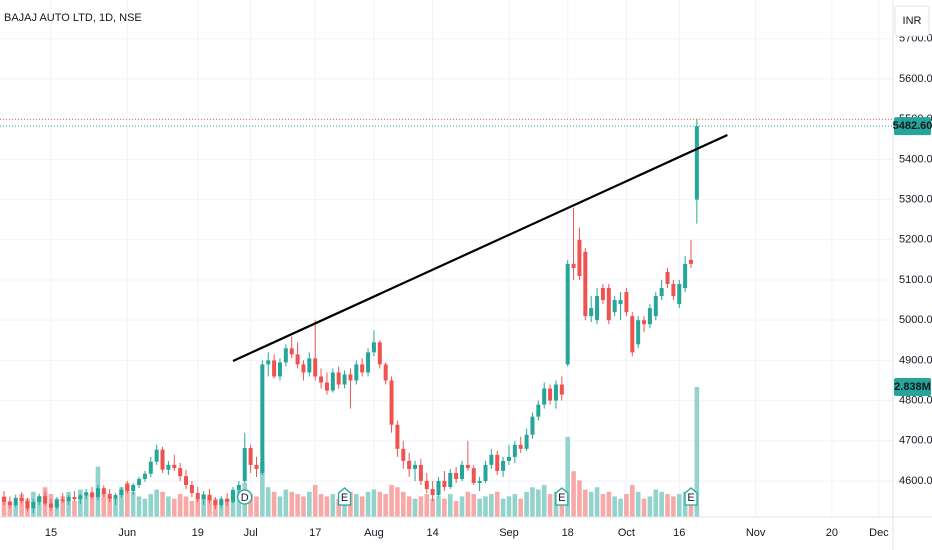  What do you see at coordinates (912, 387) in the screenshot?
I see `last-volume-label: 2.838M` at bounding box center [912, 387].